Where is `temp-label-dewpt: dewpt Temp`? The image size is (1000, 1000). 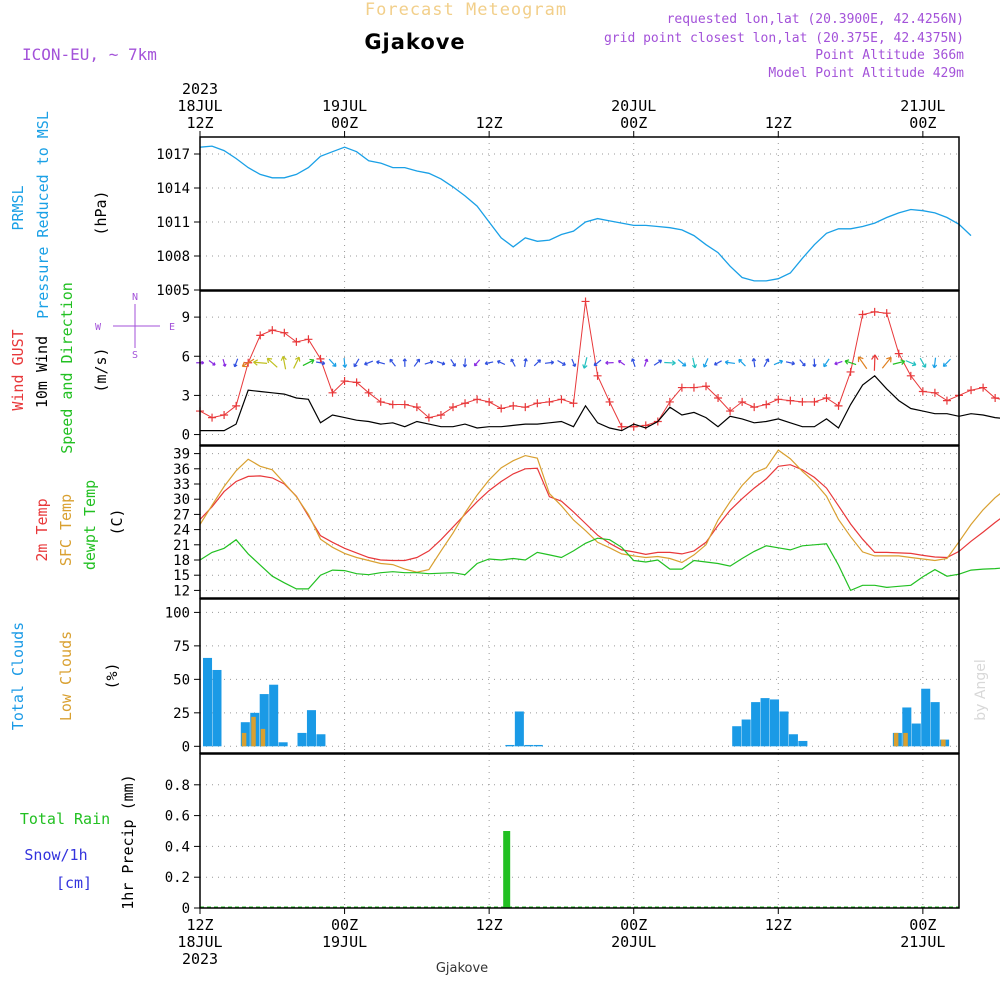
temp-label-dewpt: dewpt Temp is located at coordinates (90, 525).